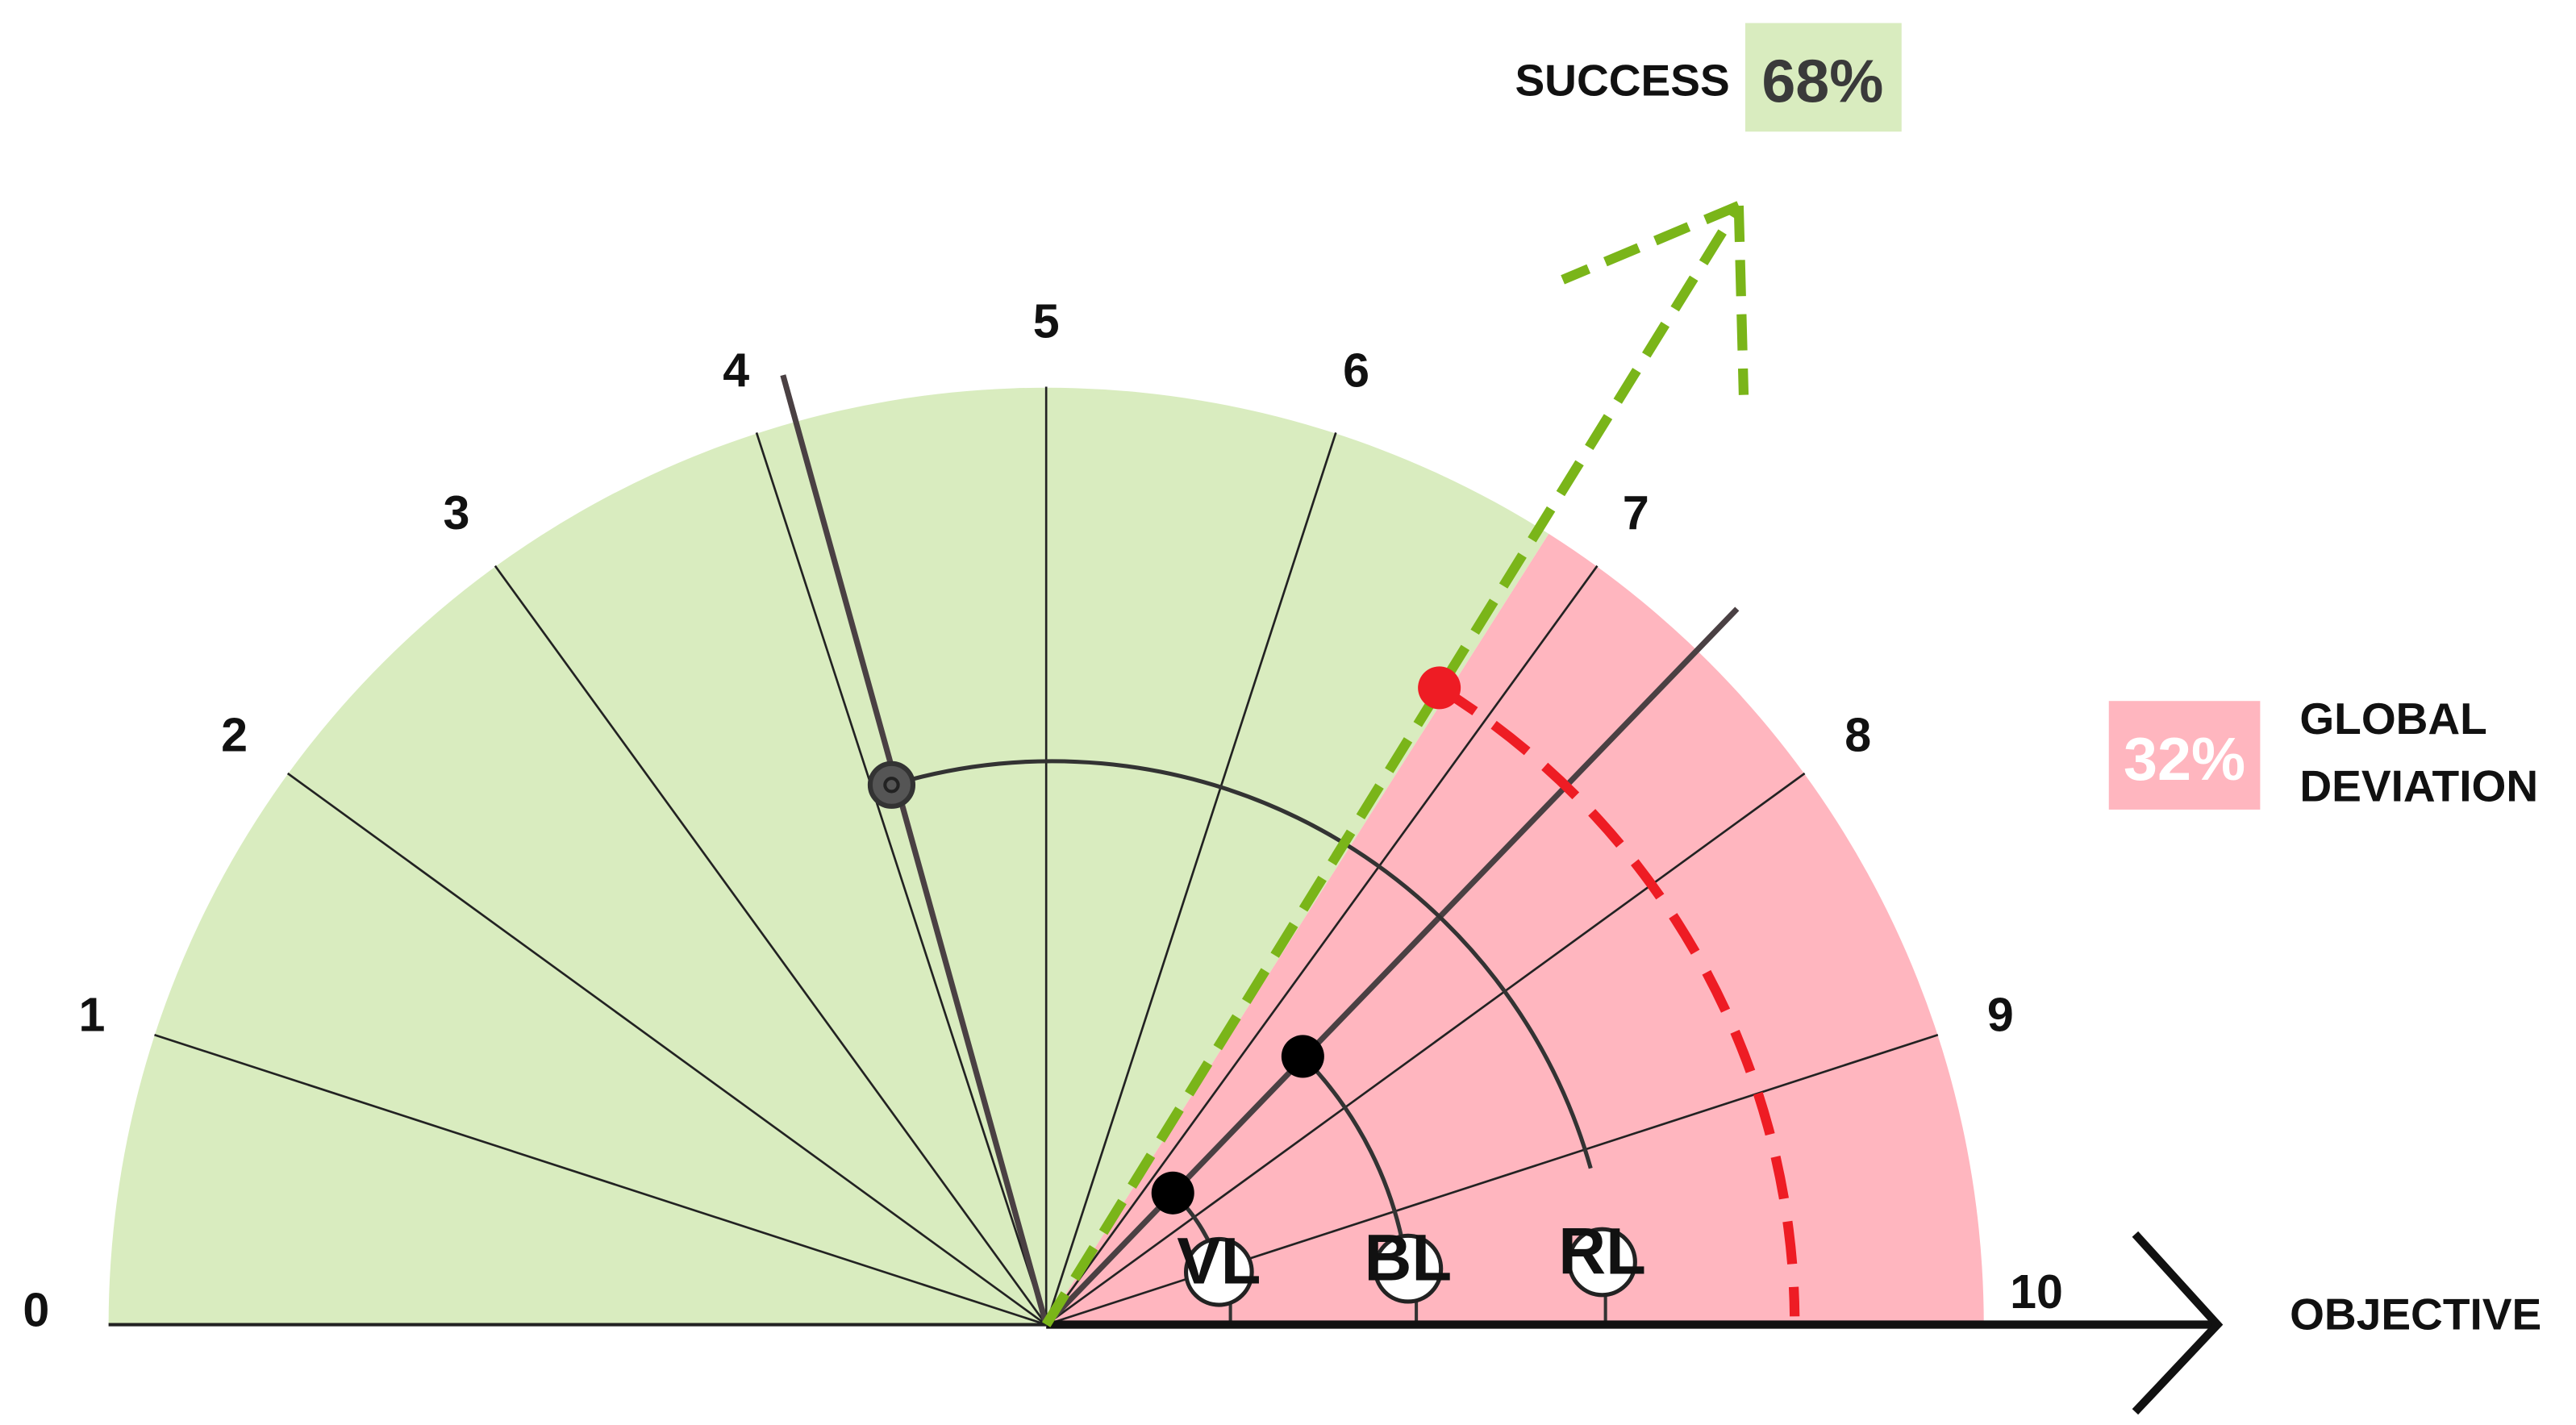  Describe the element at coordinates (1857, 734) in the screenshot. I see `scale-label-8: 8` at that location.